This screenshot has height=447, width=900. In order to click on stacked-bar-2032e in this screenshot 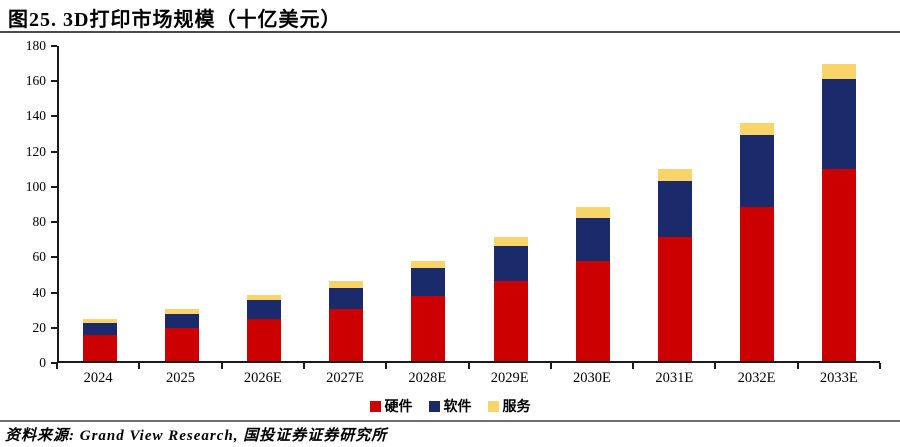, I will do `click(756, 203)`.